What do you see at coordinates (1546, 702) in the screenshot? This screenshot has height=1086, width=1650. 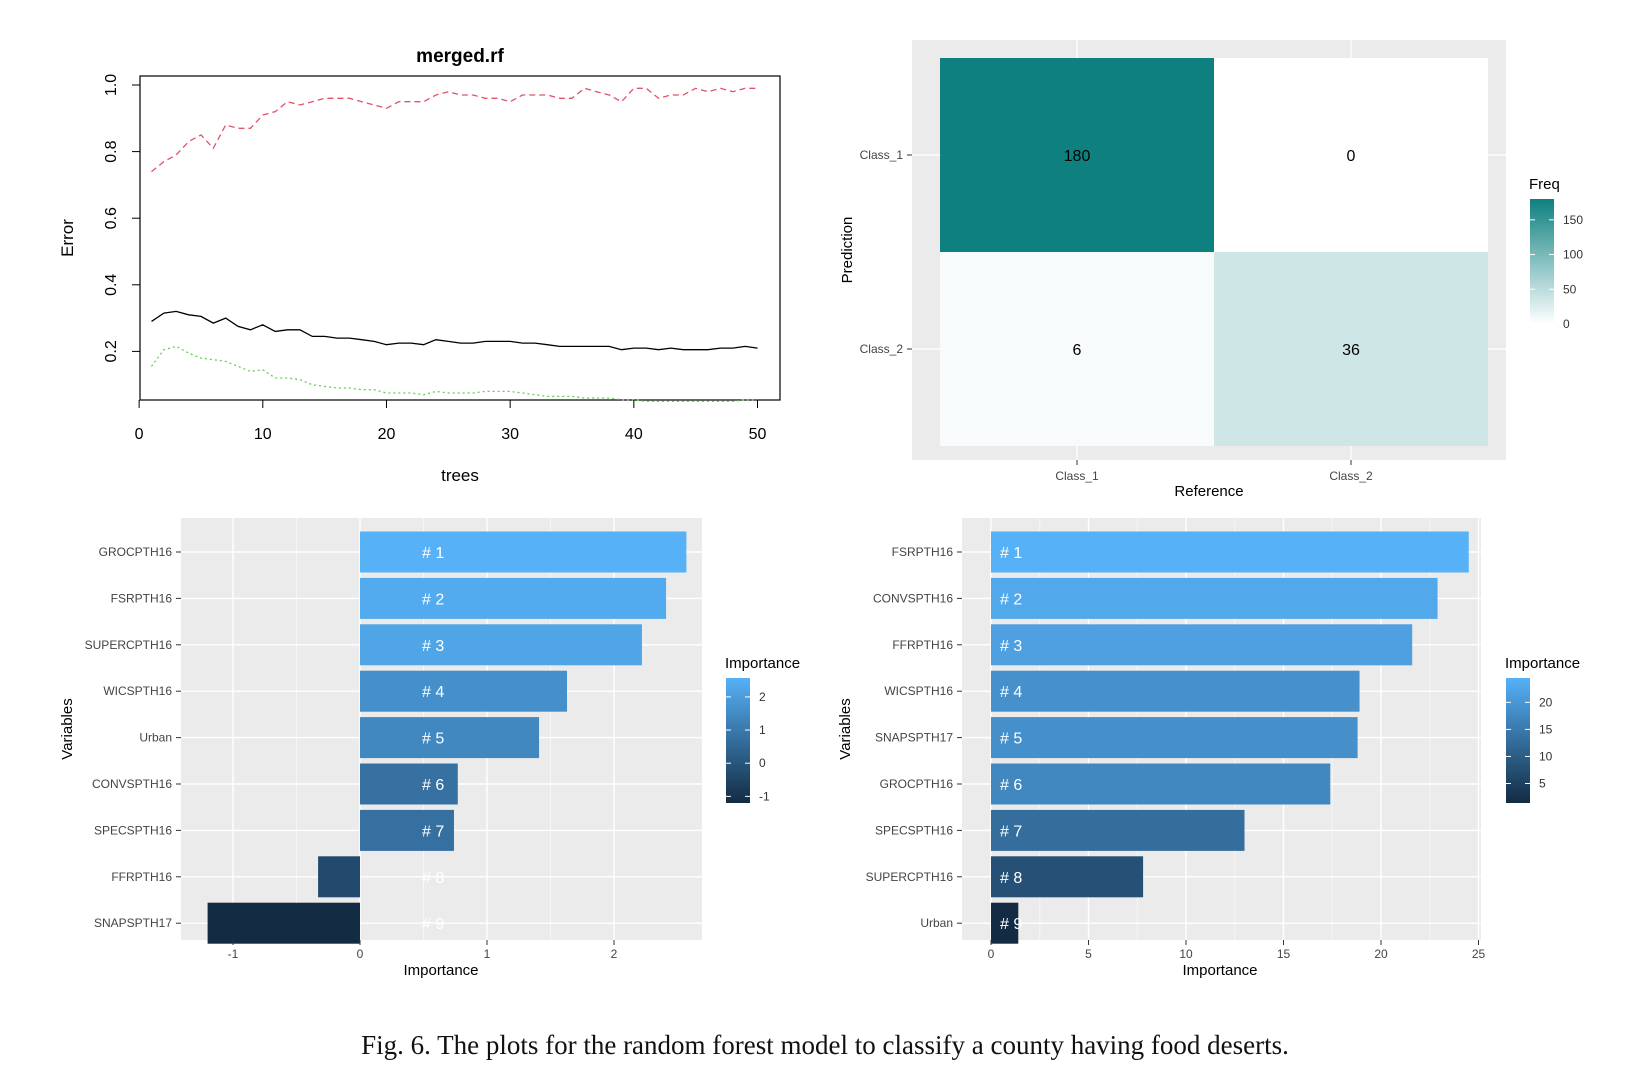 I see `importance-legend-label: 20` at bounding box center [1546, 702].